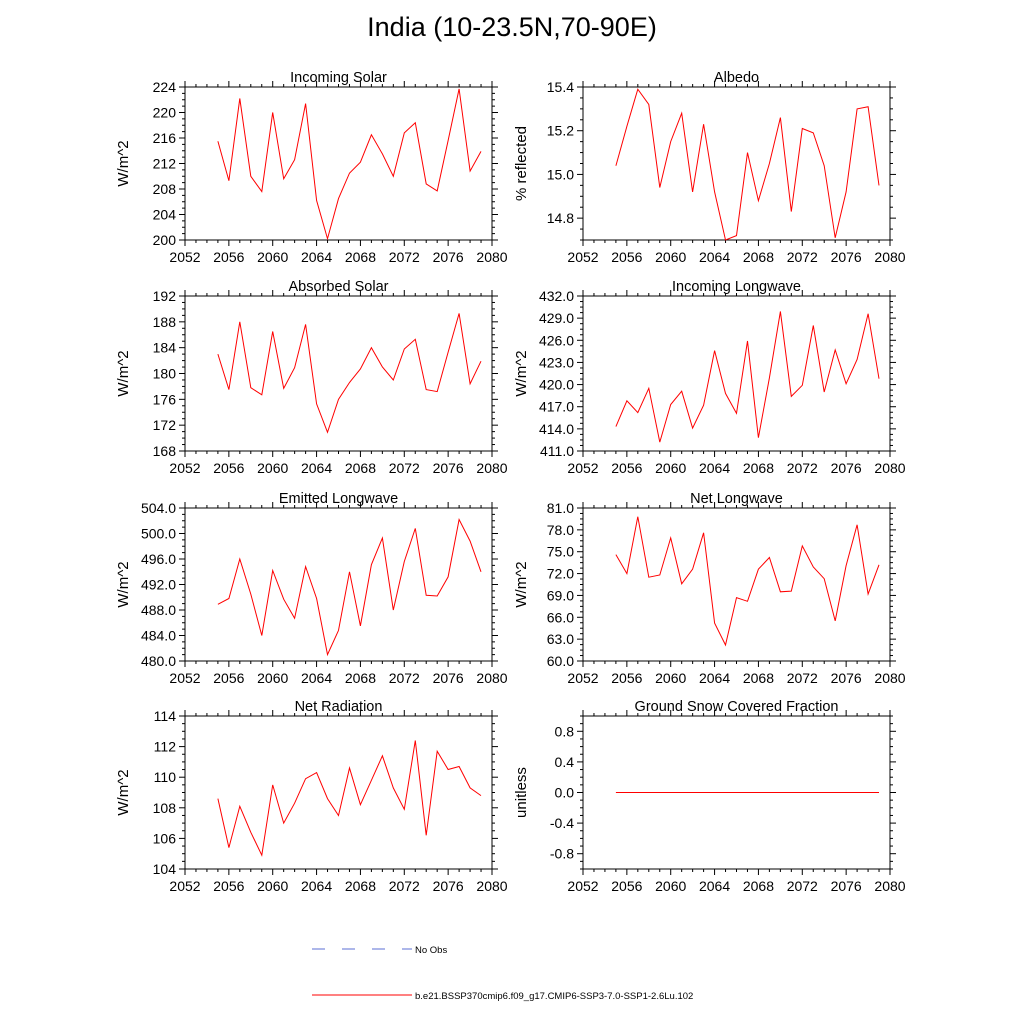 Image resolution: width=1024 pixels, height=1024 pixels. Describe the element at coordinates (431, 950) in the screenshot. I see `legend-label-no-obs: No Obs` at that location.